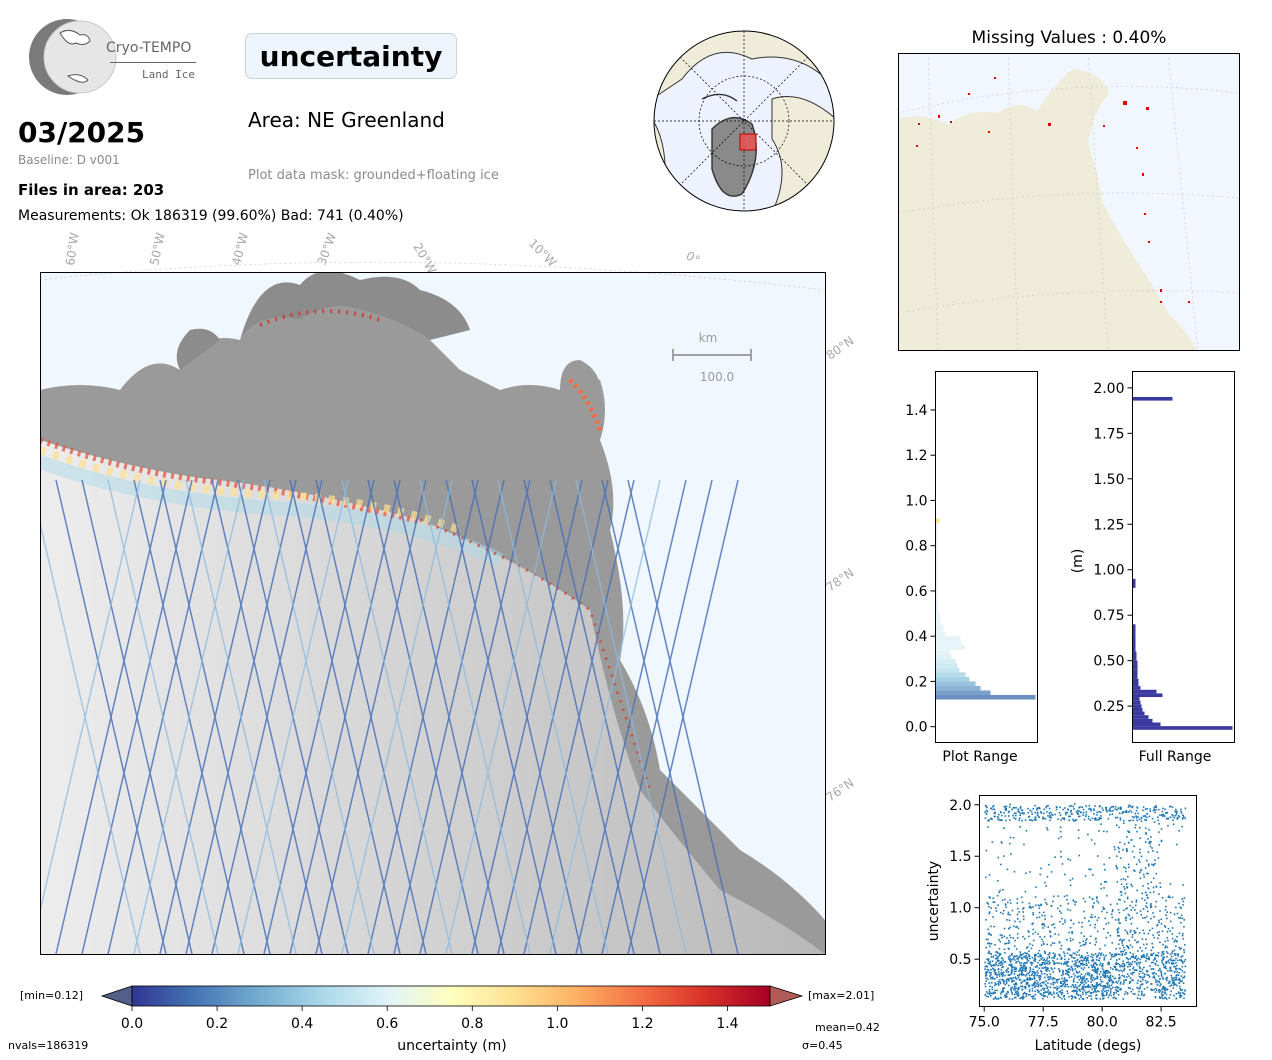  I want to click on hist-tick-label: 1.00, so click(1108, 571).